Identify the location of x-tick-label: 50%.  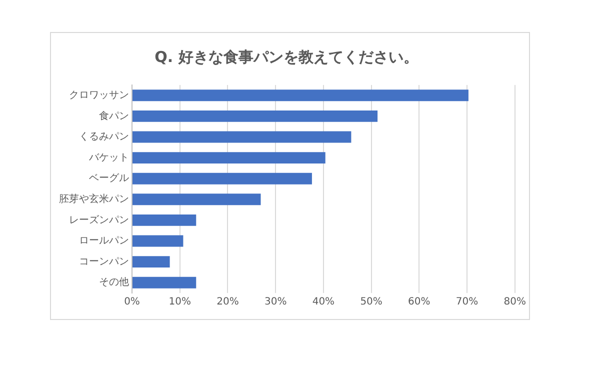
(371, 302).